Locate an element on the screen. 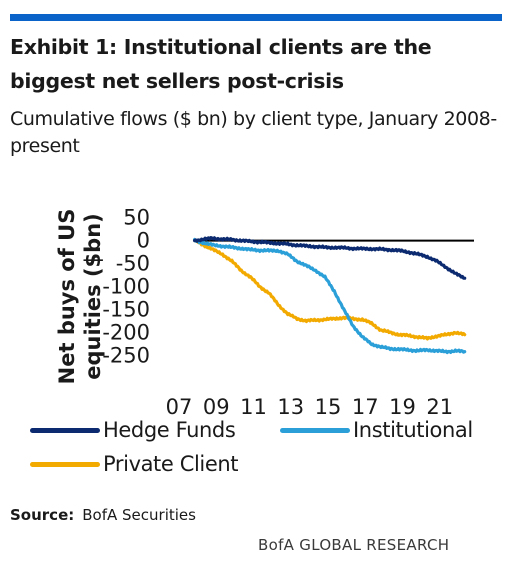  legend-label-hedge-funds: Hedge Funds is located at coordinates (169, 430).